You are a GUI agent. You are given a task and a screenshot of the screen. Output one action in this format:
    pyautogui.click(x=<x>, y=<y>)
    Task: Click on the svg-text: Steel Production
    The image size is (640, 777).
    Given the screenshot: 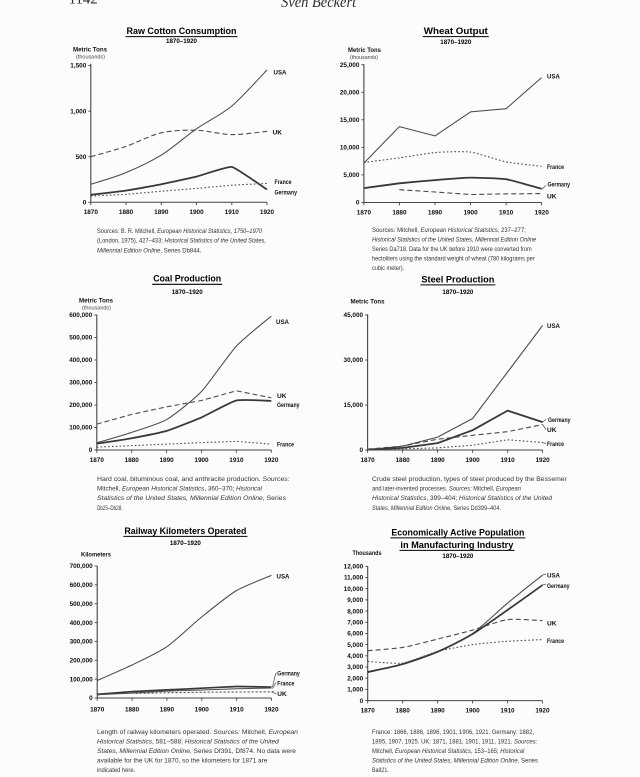 What is the action you would take?
    pyautogui.click(x=457, y=279)
    